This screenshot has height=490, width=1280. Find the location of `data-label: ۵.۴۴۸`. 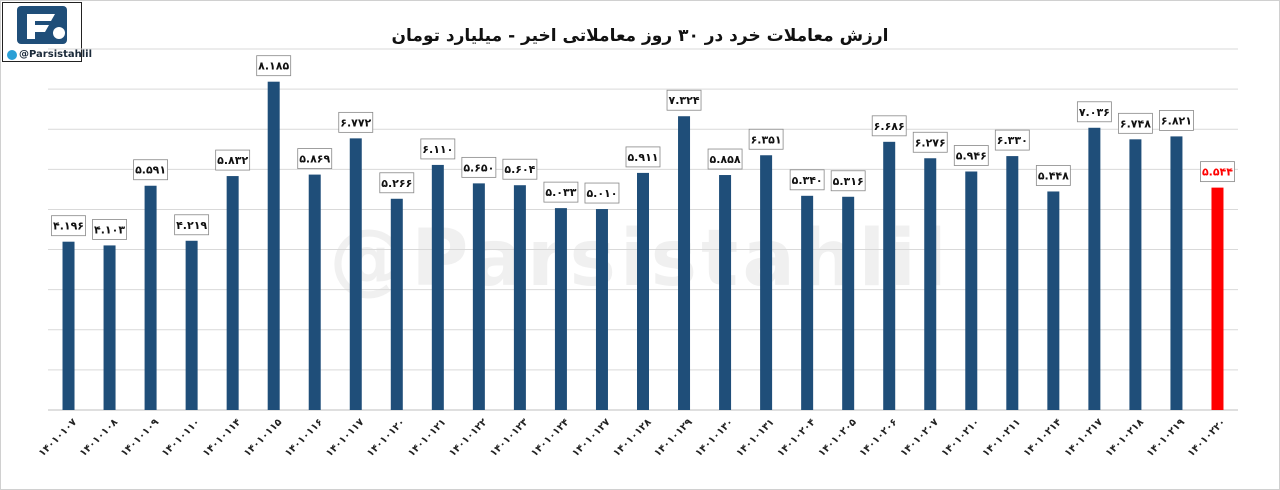

data-label: ۵.۴۴۸ is located at coordinates (1053, 175).